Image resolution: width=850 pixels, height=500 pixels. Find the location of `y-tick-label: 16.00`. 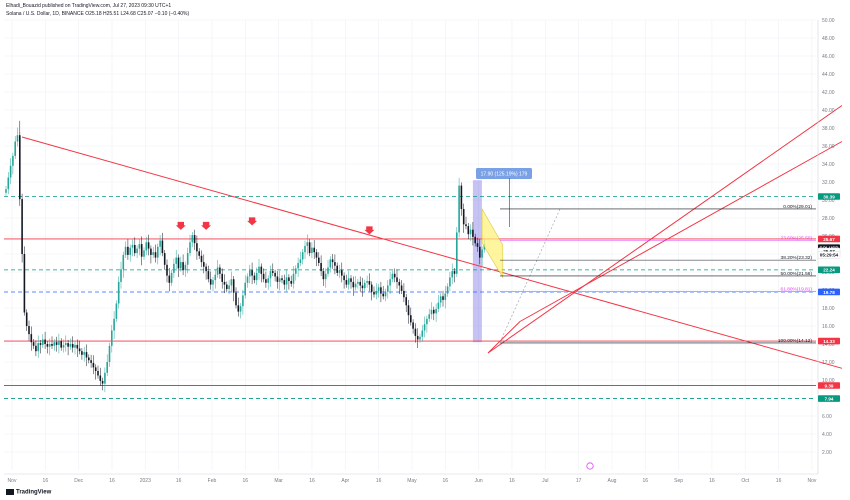

y-tick-label: 16.00 is located at coordinates (828, 327).